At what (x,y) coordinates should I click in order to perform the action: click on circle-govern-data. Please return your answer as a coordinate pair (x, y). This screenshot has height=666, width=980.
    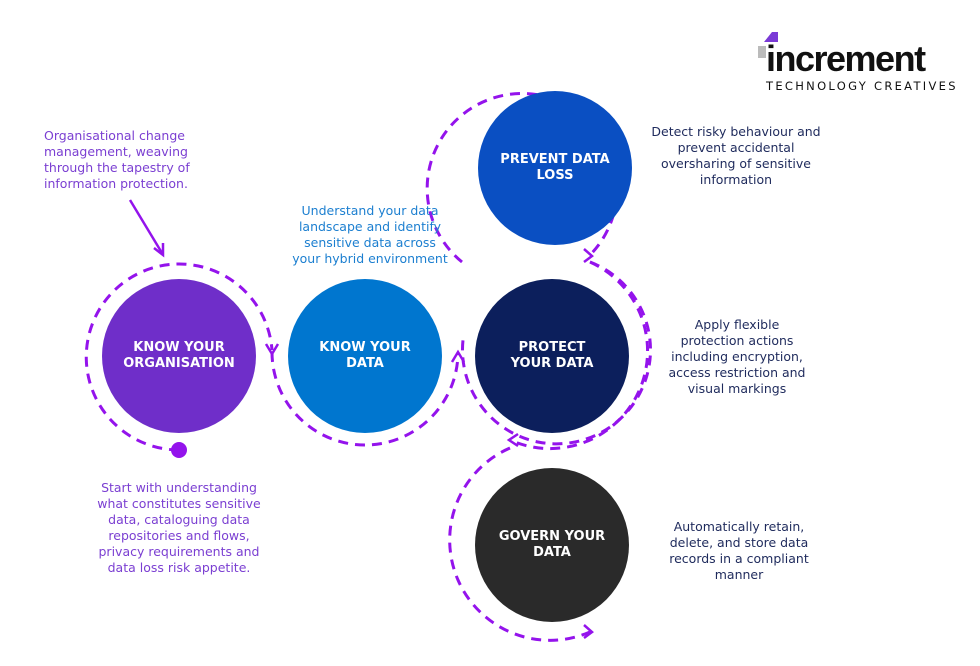
    Looking at the image, I should click on (552, 545).